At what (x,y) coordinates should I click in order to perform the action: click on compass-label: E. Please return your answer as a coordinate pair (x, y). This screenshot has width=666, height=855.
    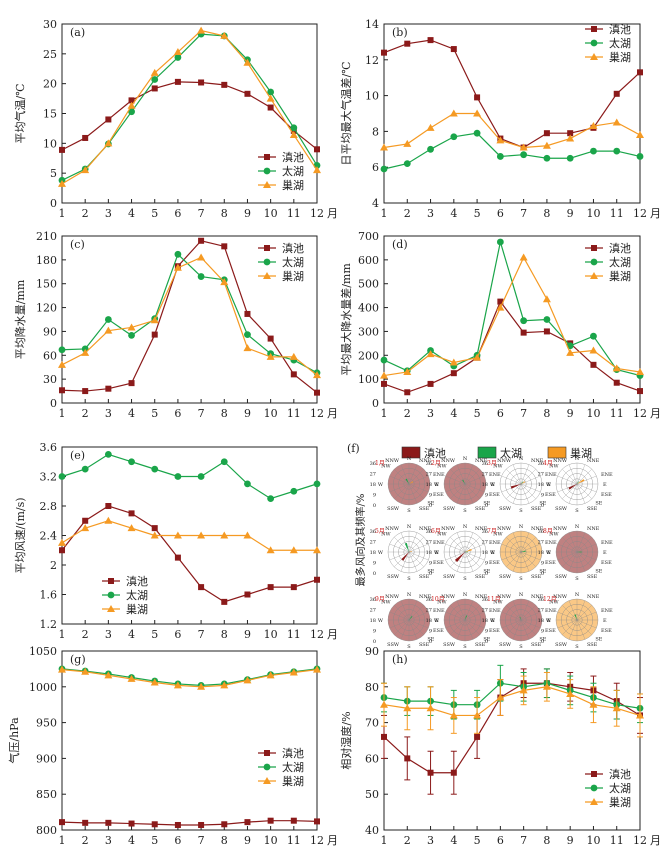
    Looking at the image, I should click on (605, 485).